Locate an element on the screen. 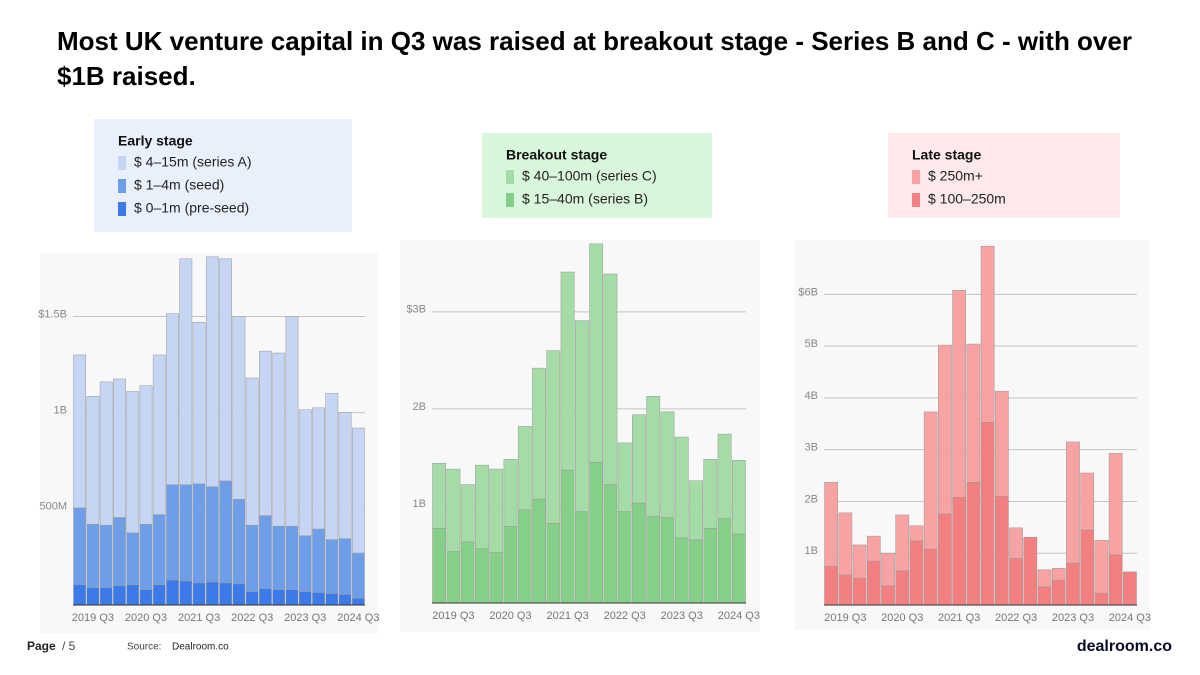  legend-label: $ 15–40m (series B) is located at coordinates (585, 199).